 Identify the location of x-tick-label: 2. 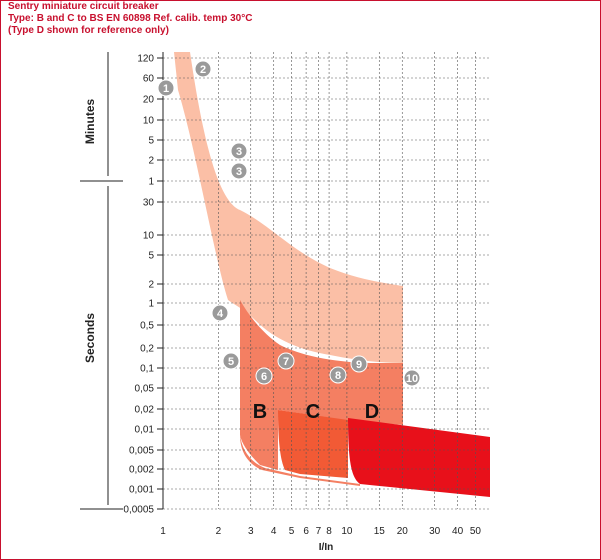
(219, 531).